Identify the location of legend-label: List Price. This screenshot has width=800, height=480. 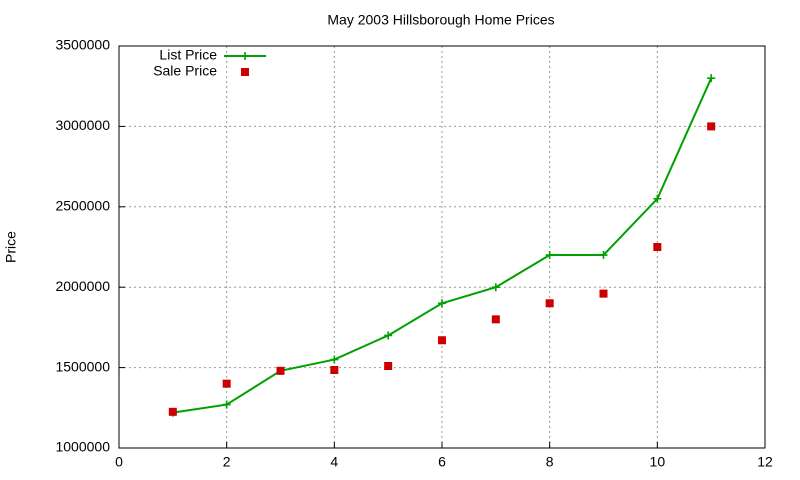
(188, 55).